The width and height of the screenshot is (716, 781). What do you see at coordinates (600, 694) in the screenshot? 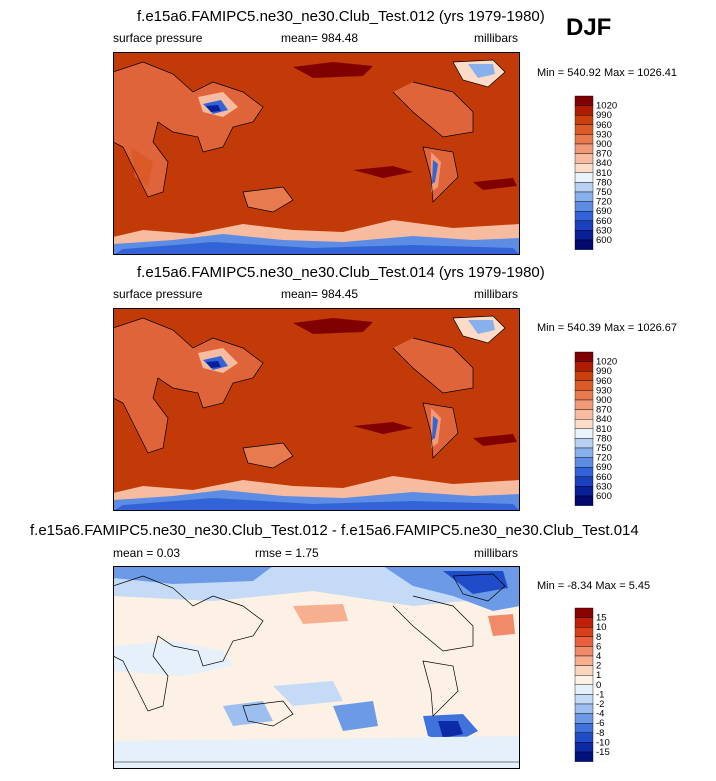
I see `colorbar-tick-label: -1` at bounding box center [600, 694].